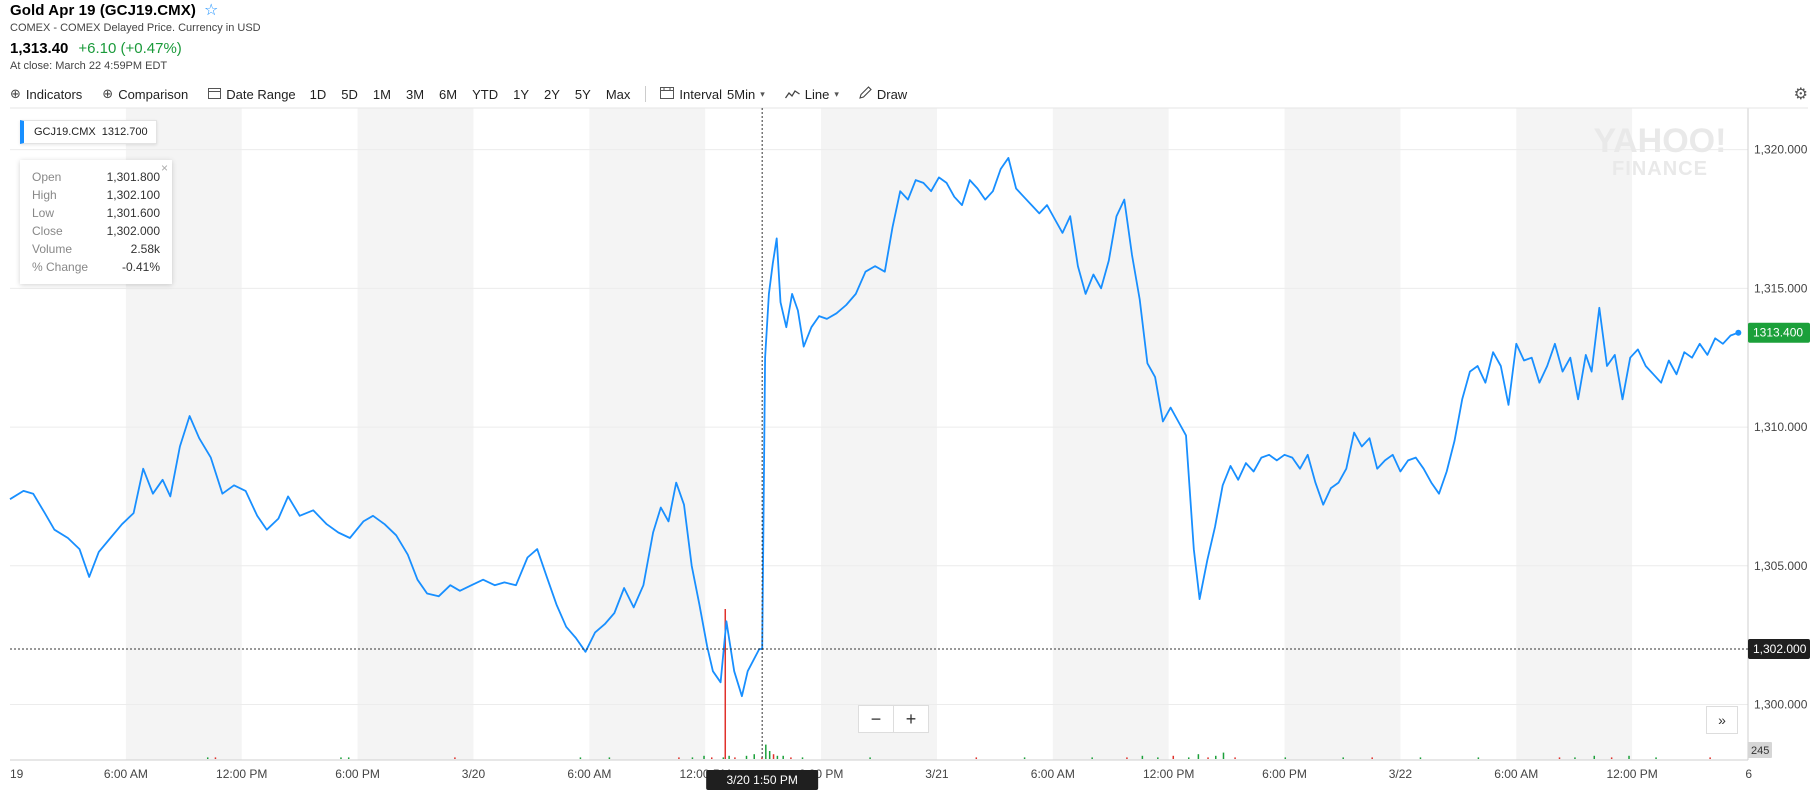  Describe the element at coordinates (876, 719) in the screenshot. I see `zoom-out-button: −` at that location.